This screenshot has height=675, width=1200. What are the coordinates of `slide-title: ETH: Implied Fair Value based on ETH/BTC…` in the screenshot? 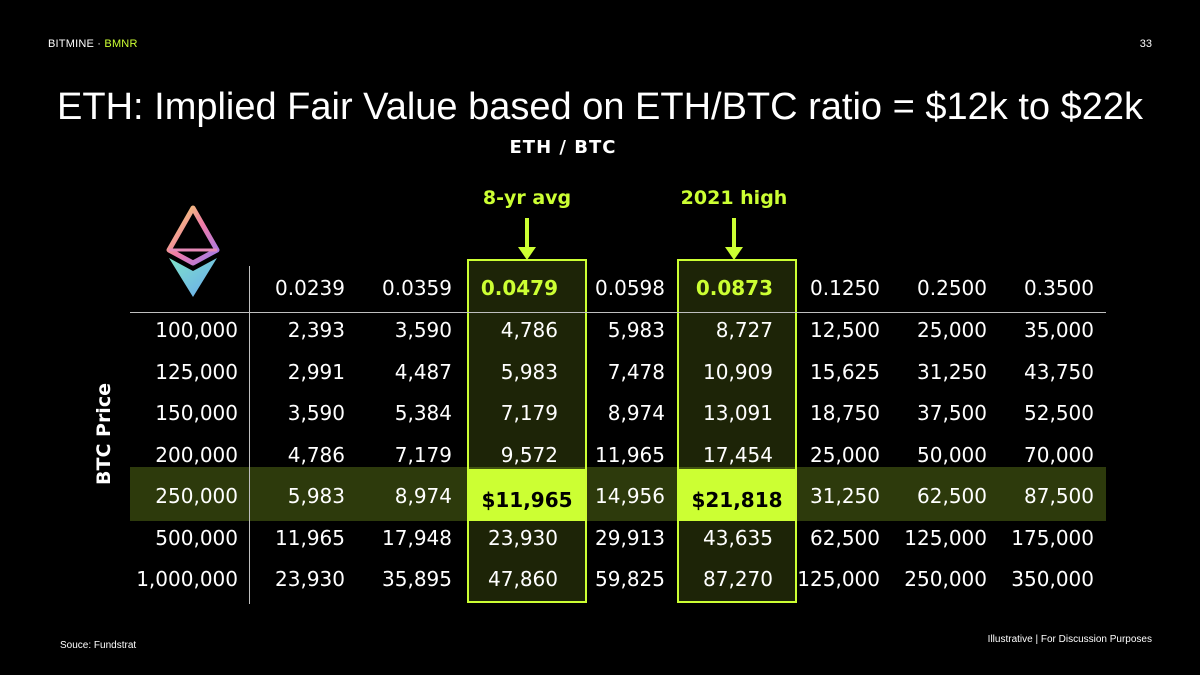 It's located at (600, 107).